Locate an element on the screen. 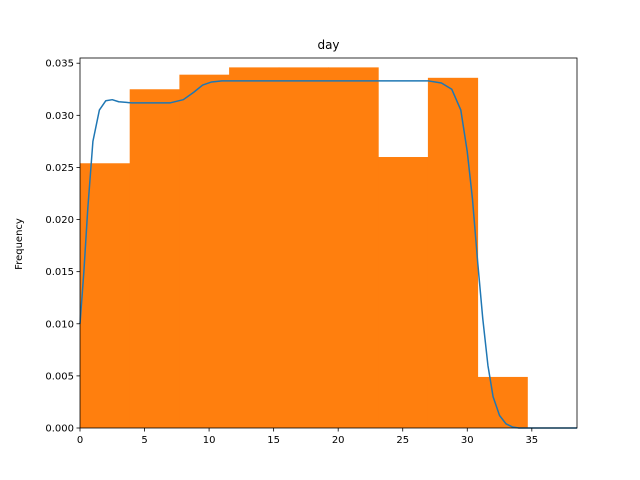 Image resolution: width=640 pixels, height=480 pixels. x-tick-label: 20 is located at coordinates (338, 440).